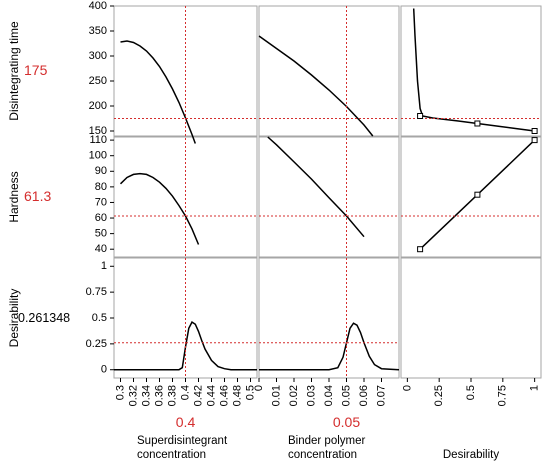 Image resolution: width=550 pixels, height=472 pixels. I want to click on y-tick-label-hardness: 110, so click(98, 140).